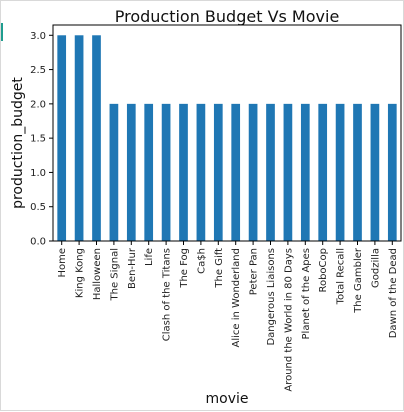 This screenshot has width=404, height=412. Describe the element at coordinates (254, 271) in the screenshot. I see `x-tick-label: Peter Pan` at that location.